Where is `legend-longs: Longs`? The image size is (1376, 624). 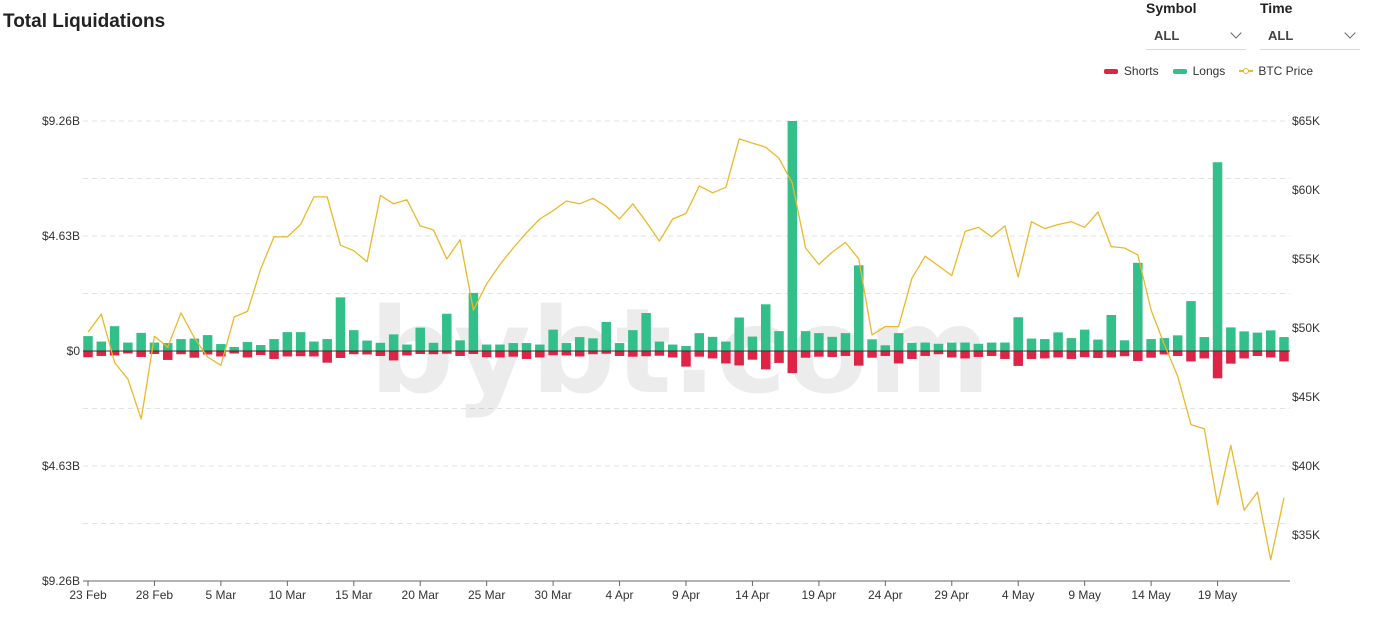
legend-longs: Longs is located at coordinates (1198, 71).